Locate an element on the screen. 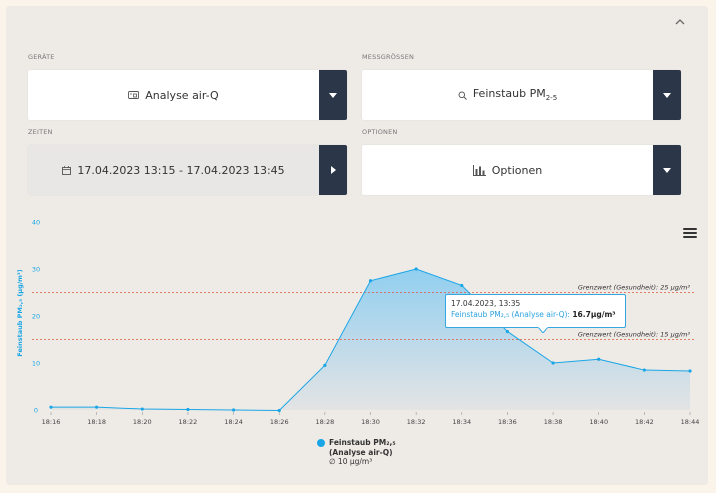 The image size is (716, 493). measurands-label: MESSGRÖSSEN is located at coordinates (388, 57).